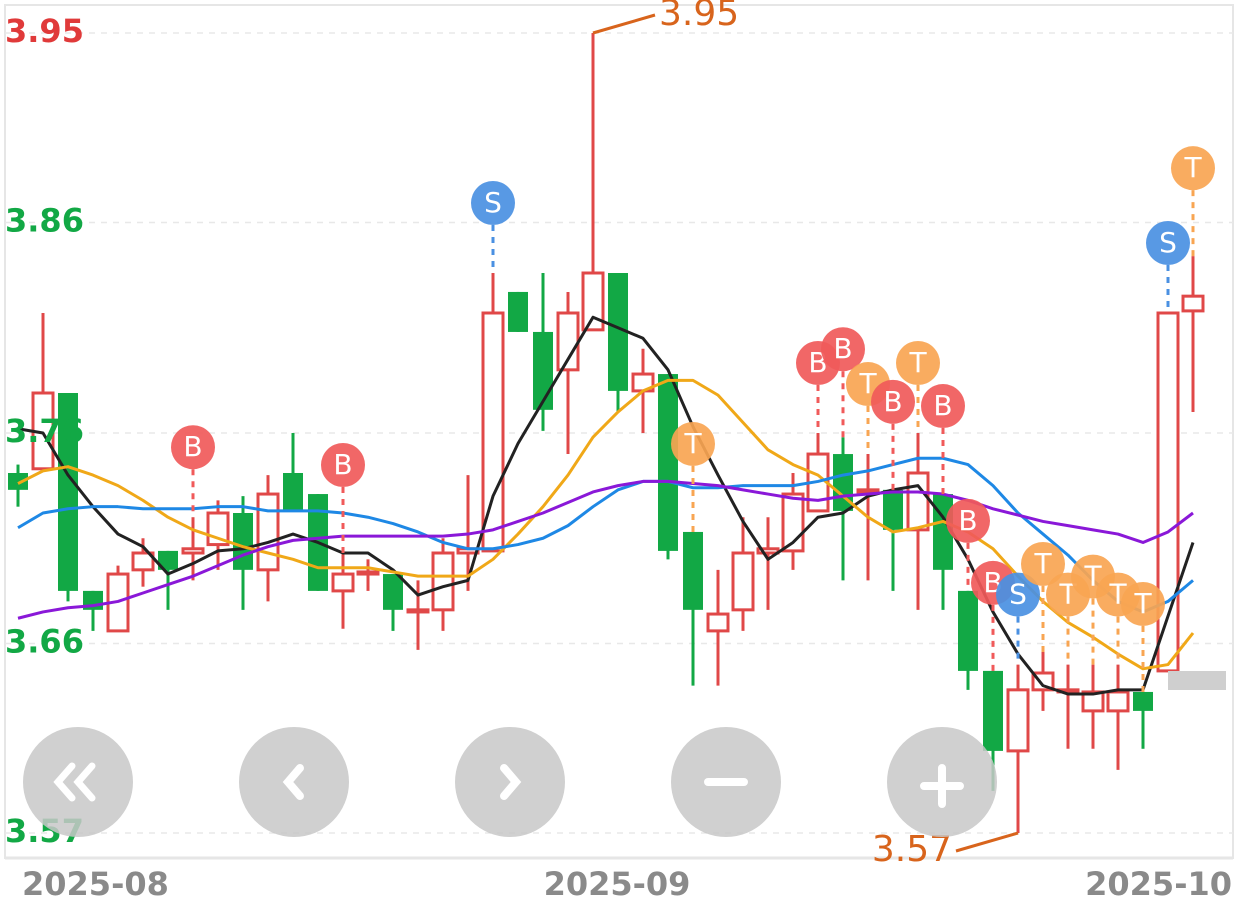  Describe the element at coordinates (95, 884) in the screenshot. I see `x-label: 2025-08` at that location.